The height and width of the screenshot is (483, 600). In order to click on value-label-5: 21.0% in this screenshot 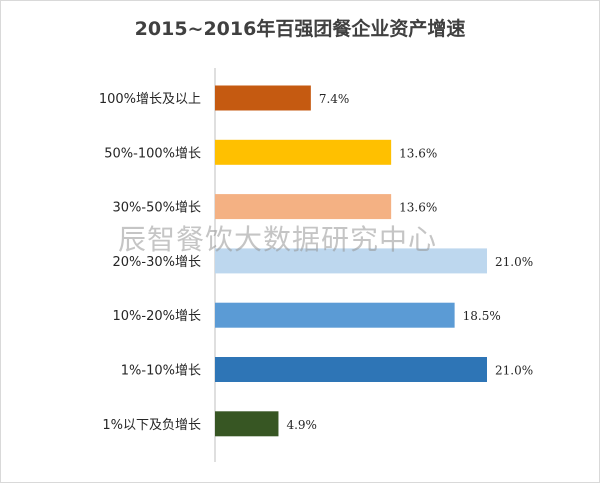, I will do `click(514, 371)`.